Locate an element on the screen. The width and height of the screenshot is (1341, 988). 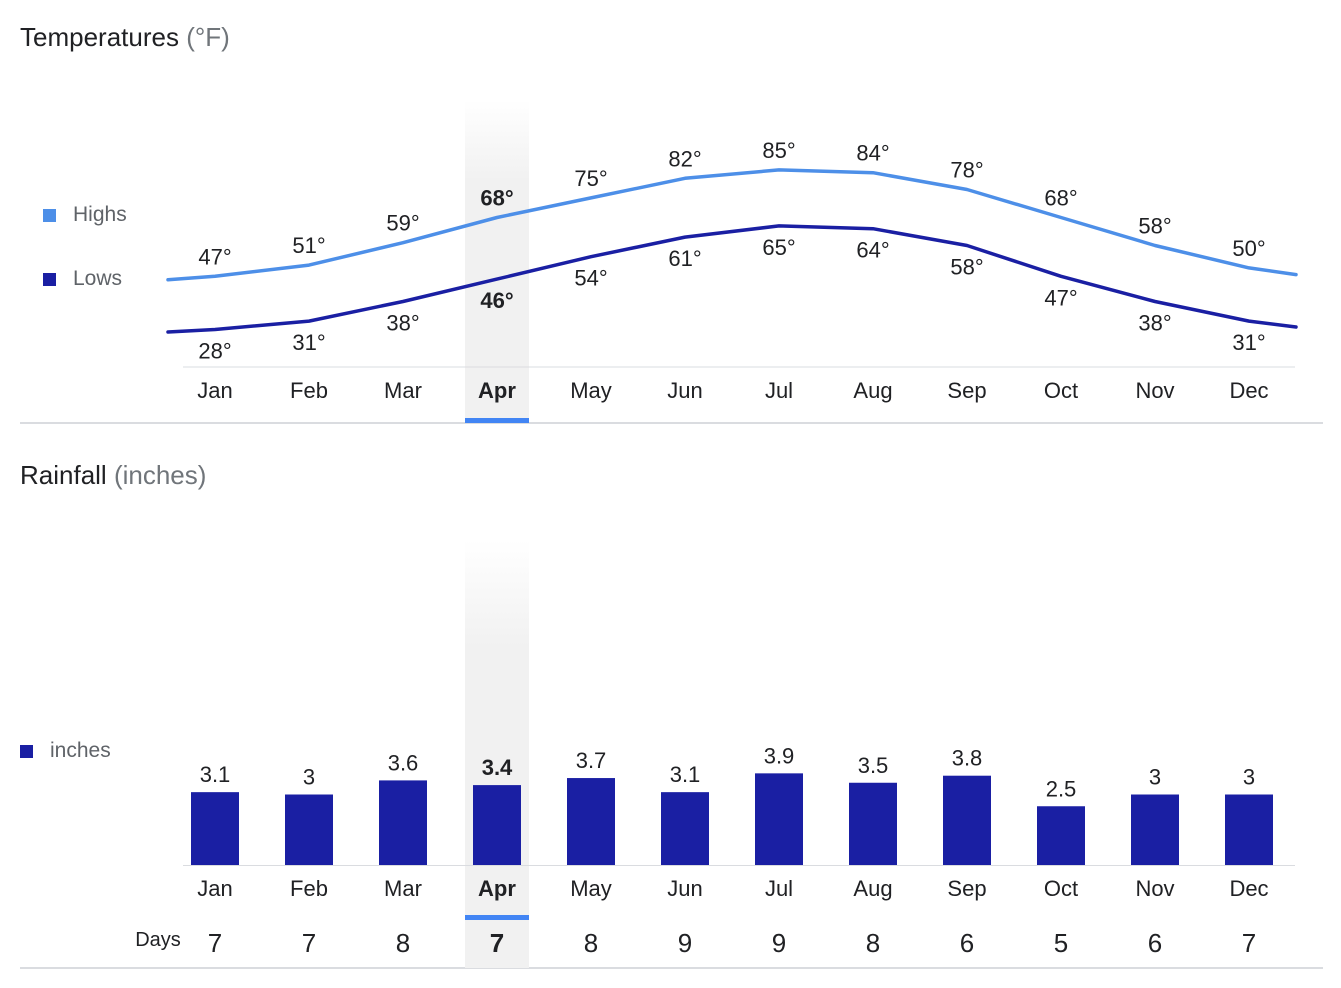
rainfall-selected-month-highlight is located at coordinates (497, 754).